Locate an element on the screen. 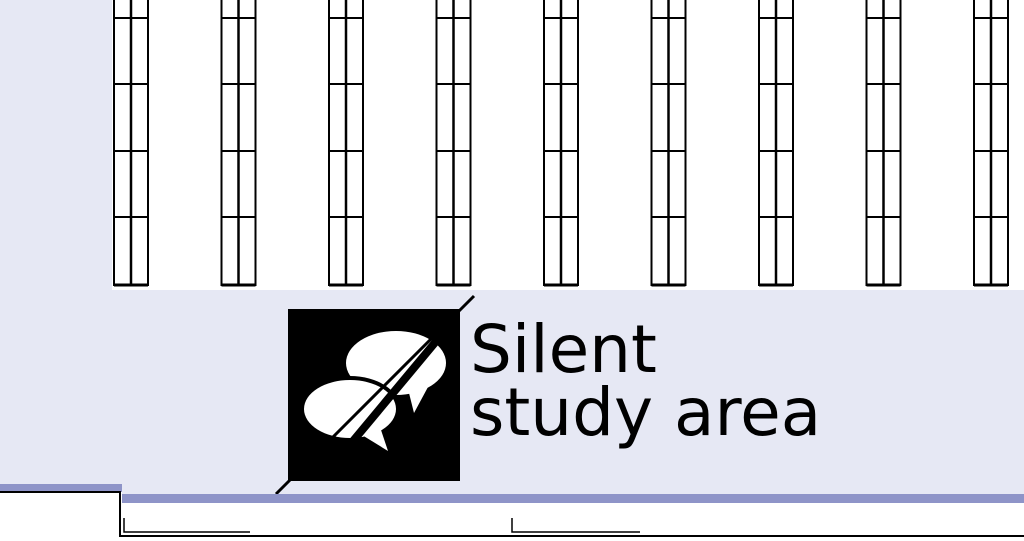 The height and width of the screenshot is (541, 1024). wall-strip is located at coordinates (512, 510).